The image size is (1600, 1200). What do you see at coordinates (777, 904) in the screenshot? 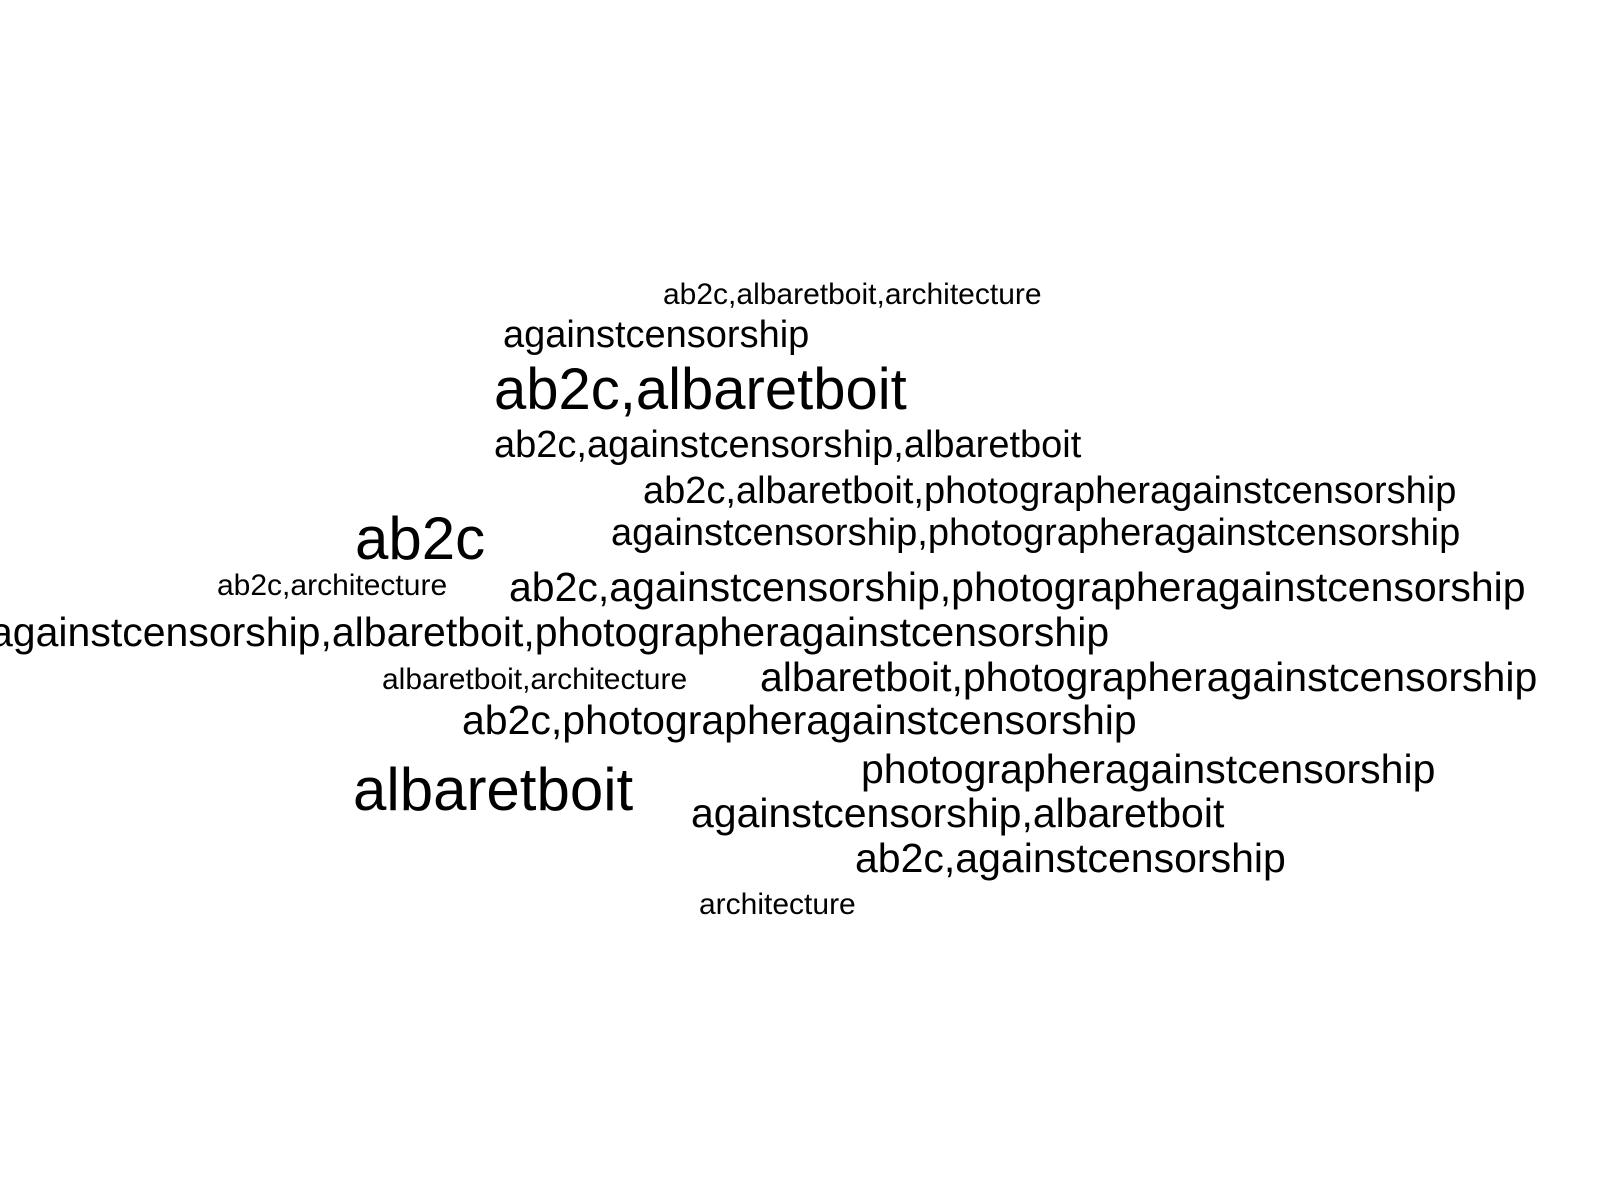
I see `word-architecture: architecture` at bounding box center [777, 904].